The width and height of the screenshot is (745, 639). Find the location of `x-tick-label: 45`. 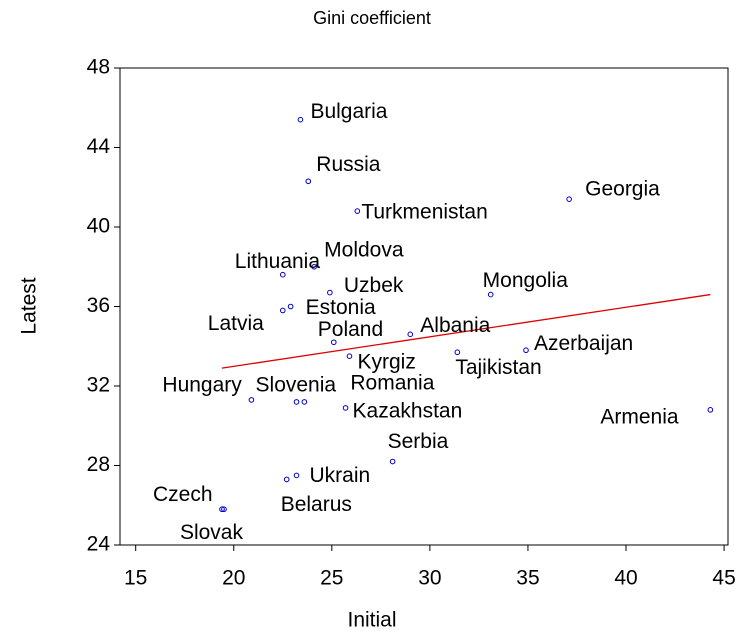

x-tick-label: 45 is located at coordinates (723, 578).